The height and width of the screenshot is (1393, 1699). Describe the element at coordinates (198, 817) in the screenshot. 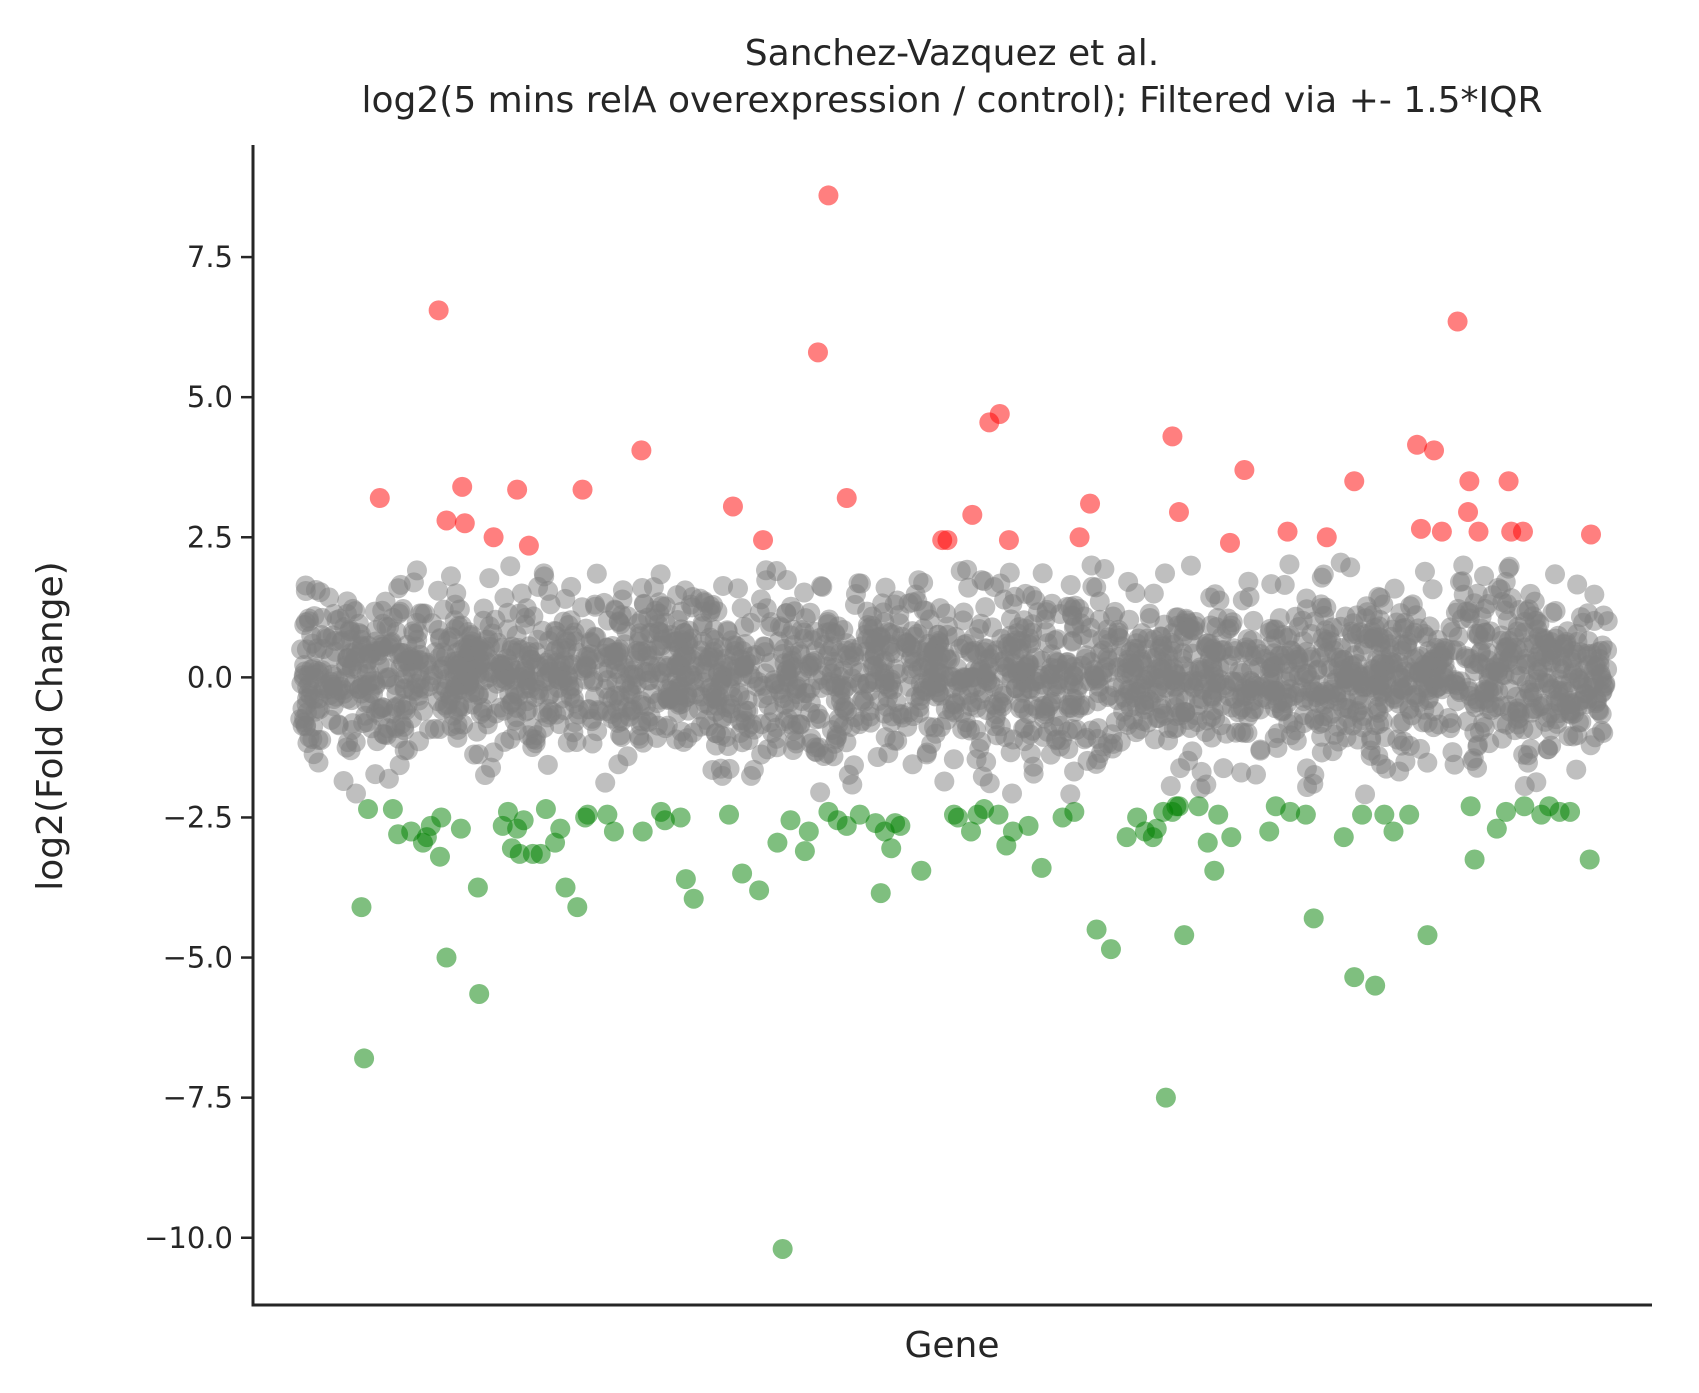

I see `y-tick-label: −2.5` at that location.